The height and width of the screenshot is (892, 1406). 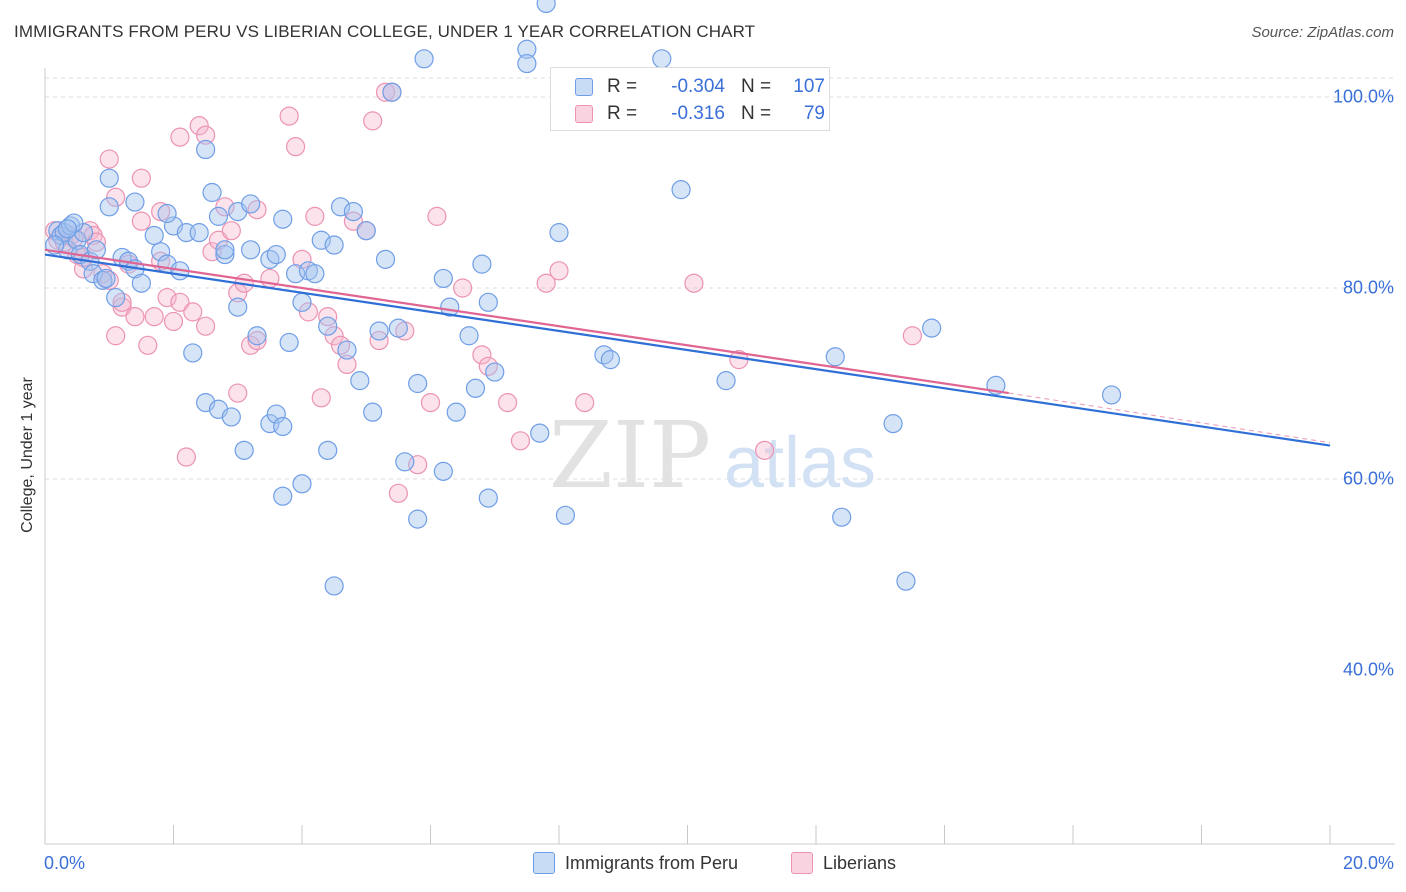 I want to click on stats-row-liberians: R = -0.316 N = 79, so click(x=700, y=114).